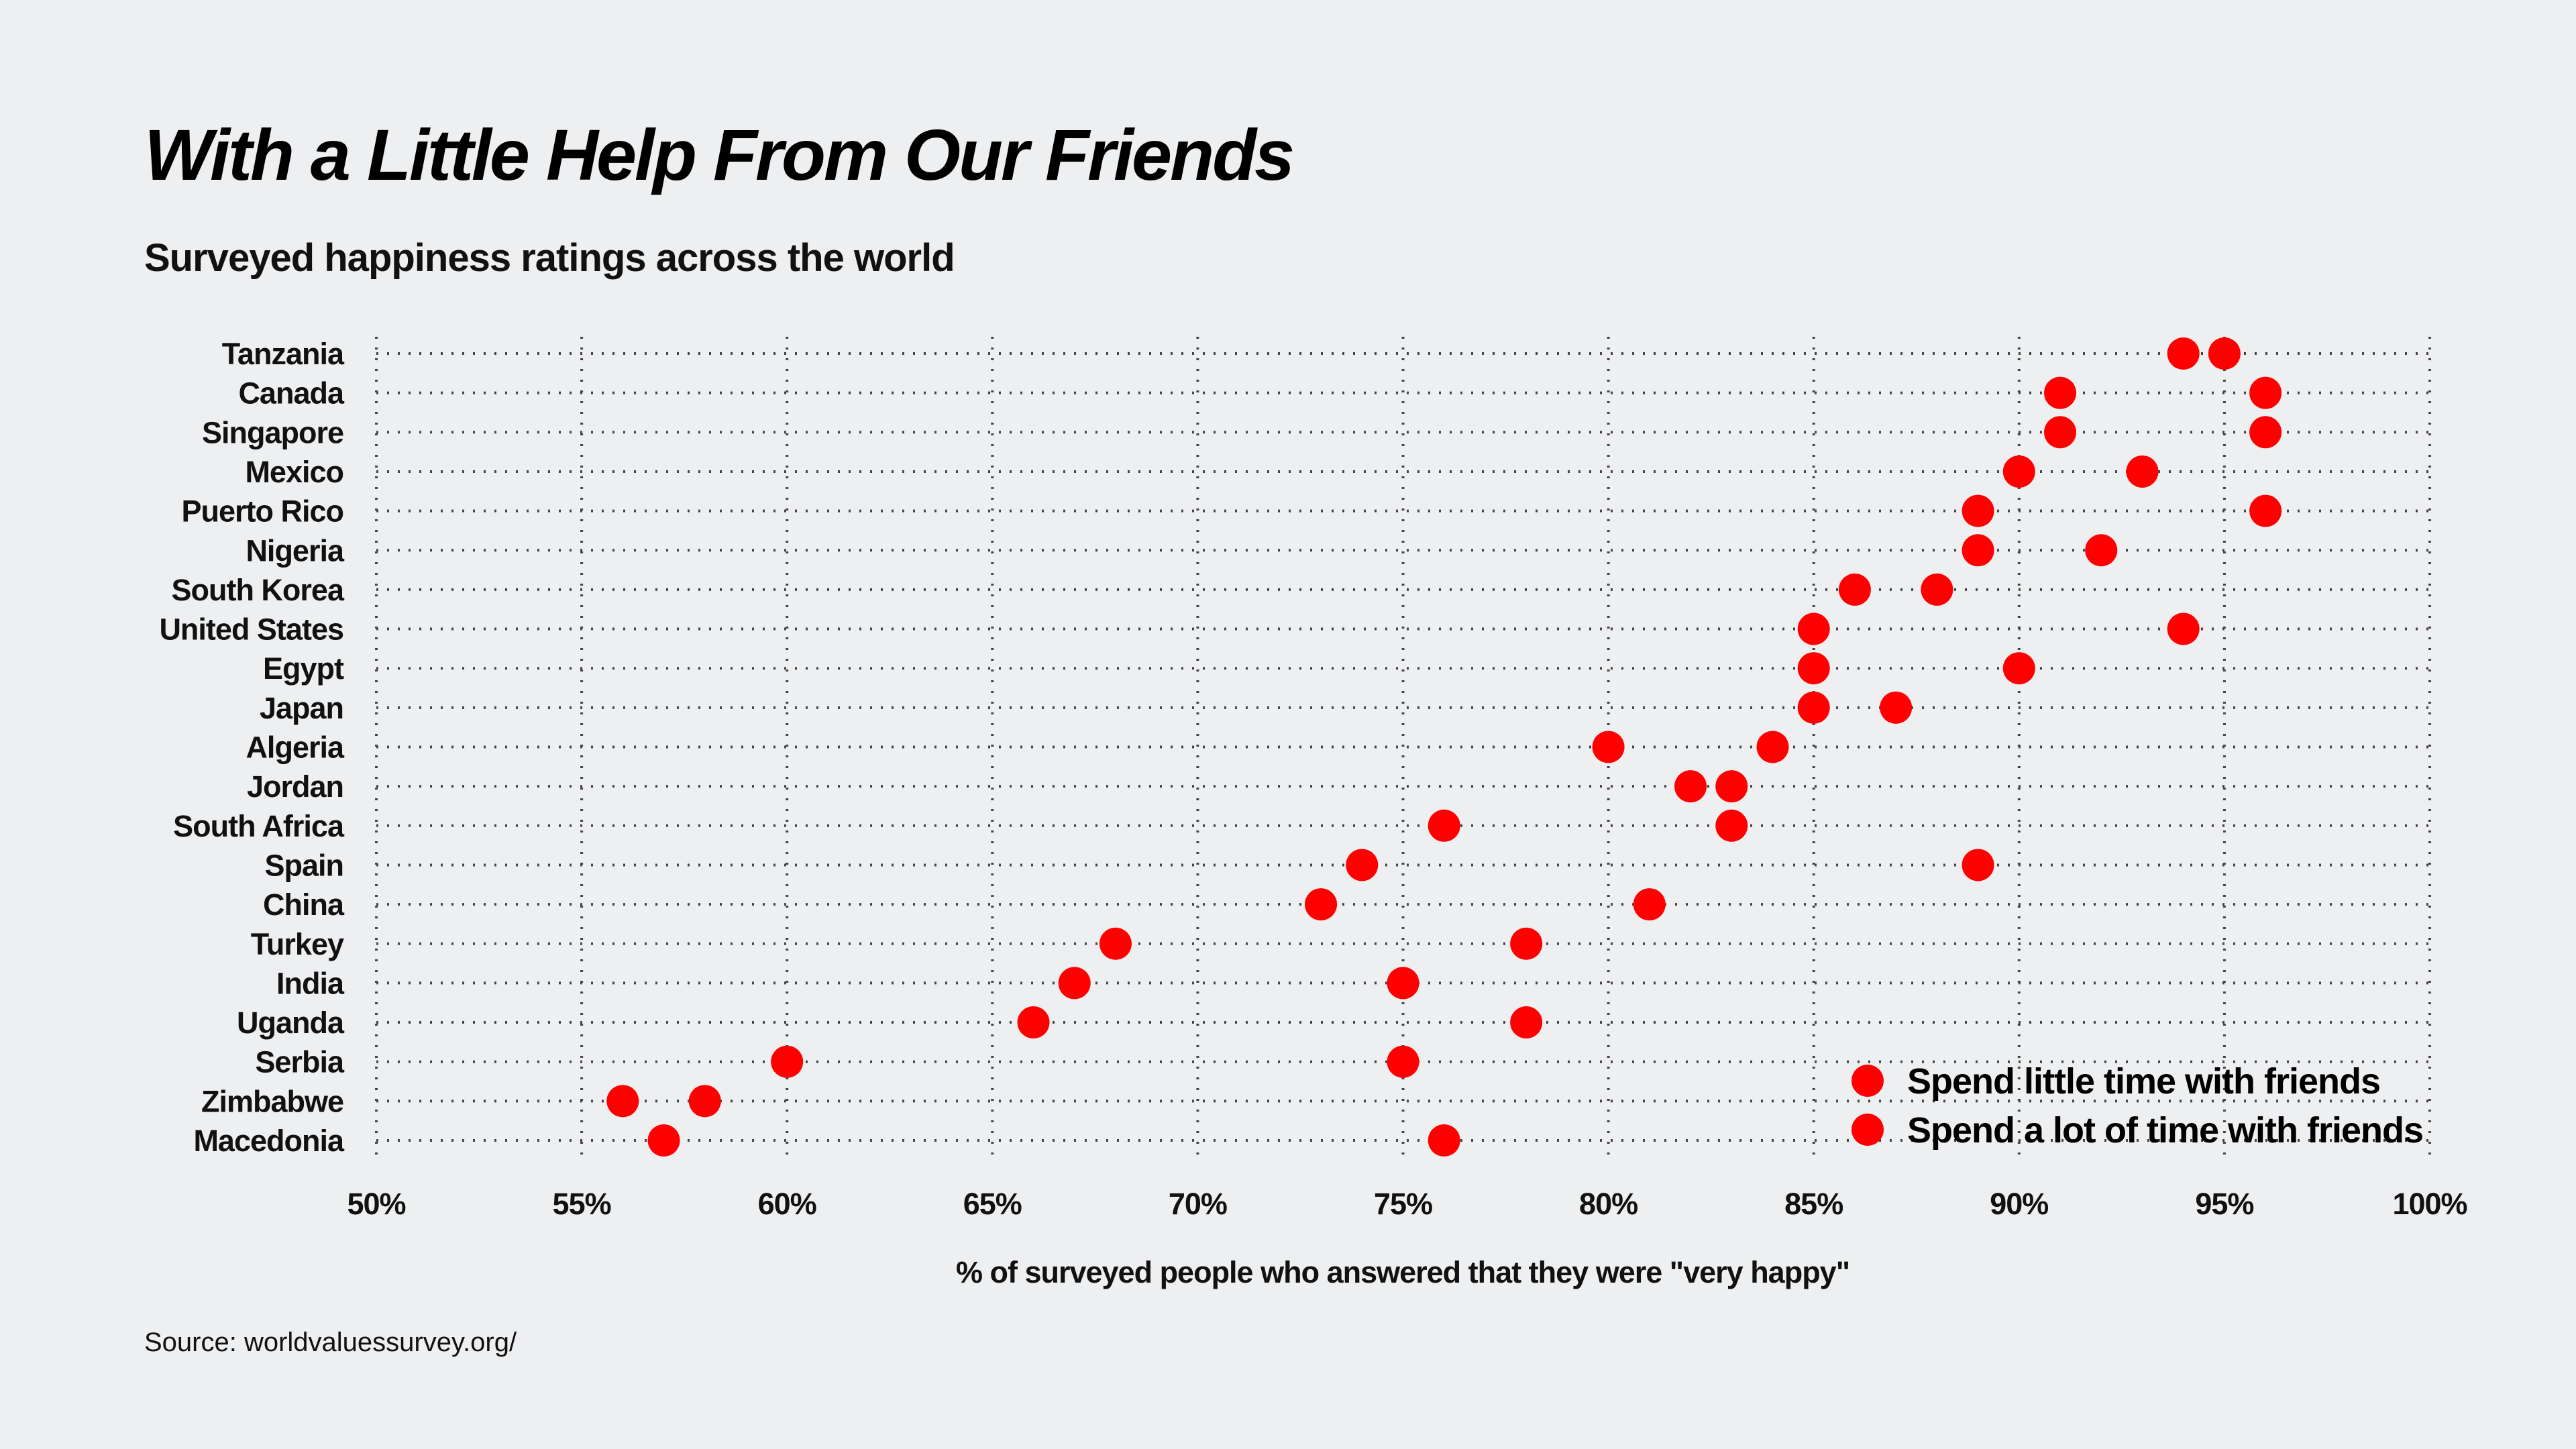 The width and height of the screenshot is (2576, 1449). What do you see at coordinates (295, 550) in the screenshot?
I see `category-label: Nigeria` at bounding box center [295, 550].